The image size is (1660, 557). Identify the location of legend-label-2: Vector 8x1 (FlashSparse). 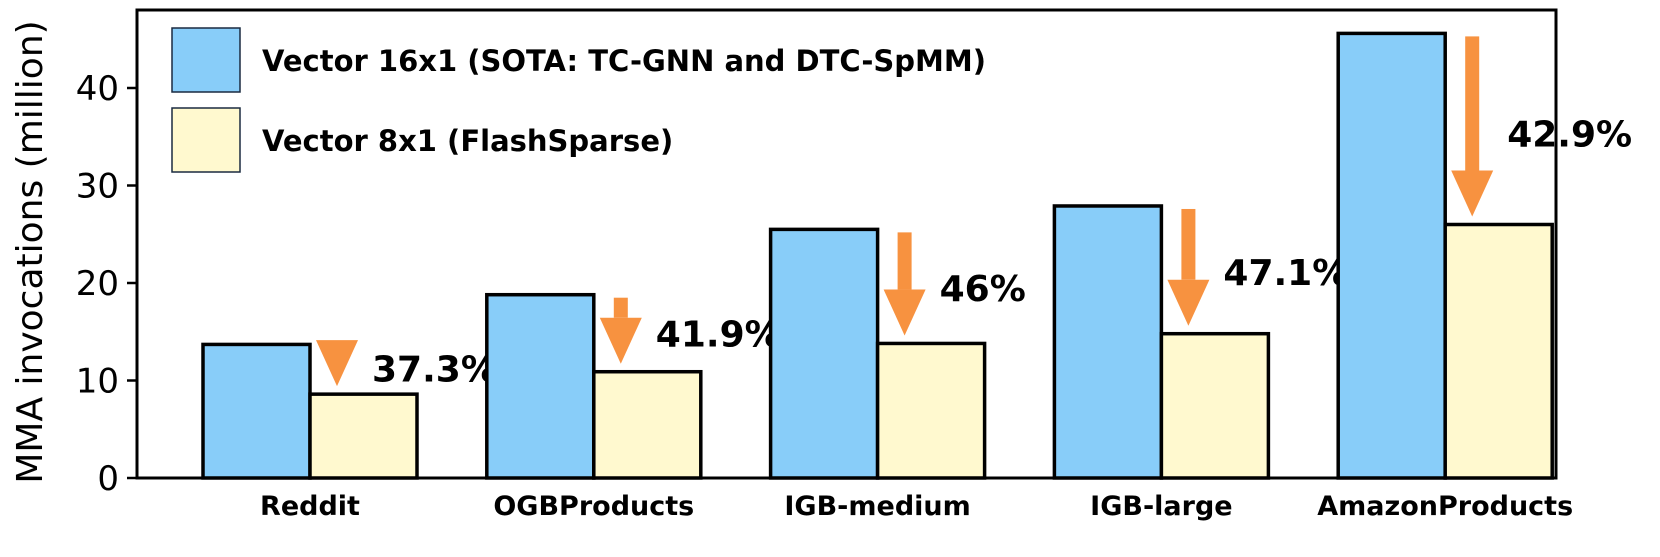
(467, 141).